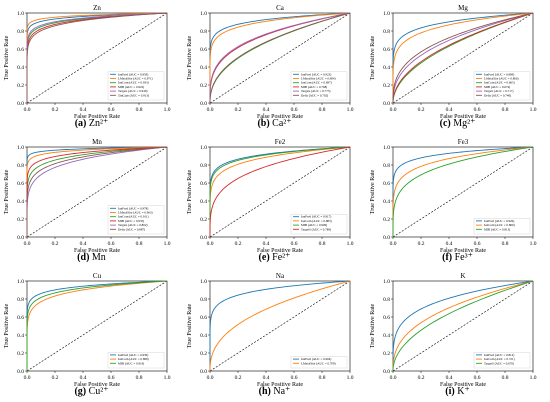 The height and width of the screenshot is (402, 550). I want to click on legend-entry: MIB (AUC = 0.922), so click(131, 87).